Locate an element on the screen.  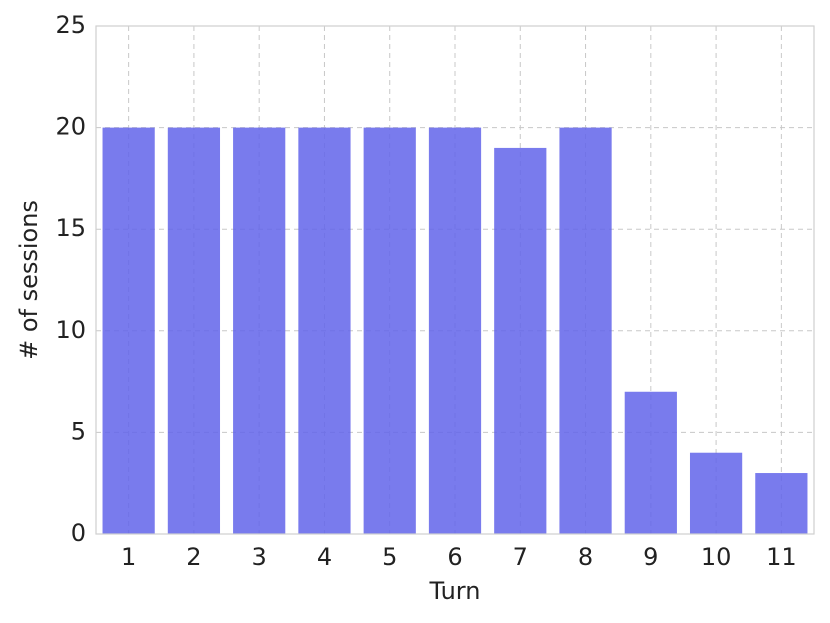
x-tick-label: 8 is located at coordinates (585, 557).